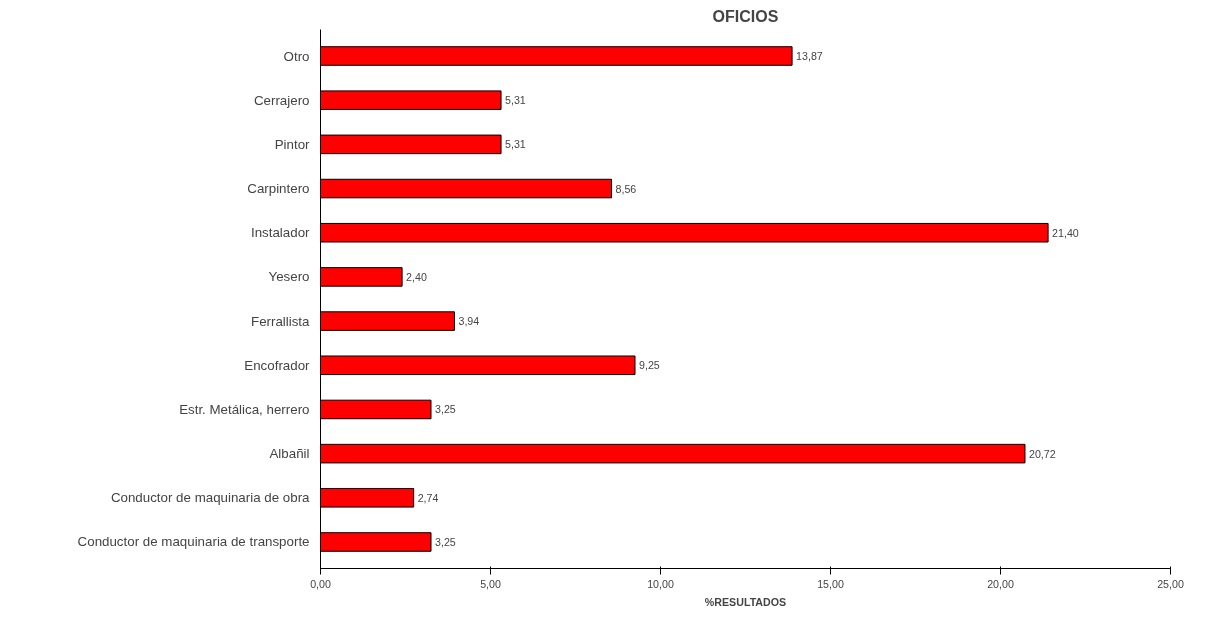 The height and width of the screenshot is (618, 1220). Describe the element at coordinates (278, 189) in the screenshot. I see `y-tick-label: Carpintero` at that location.